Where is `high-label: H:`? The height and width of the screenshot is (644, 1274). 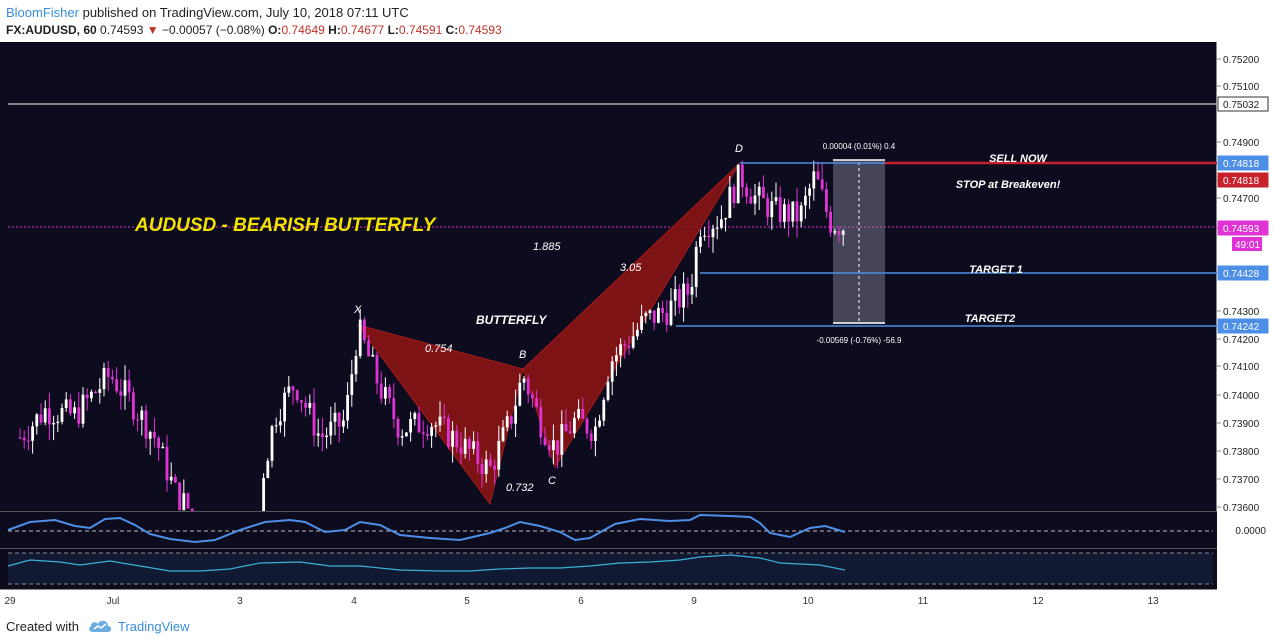 high-label: H: is located at coordinates (334, 30).